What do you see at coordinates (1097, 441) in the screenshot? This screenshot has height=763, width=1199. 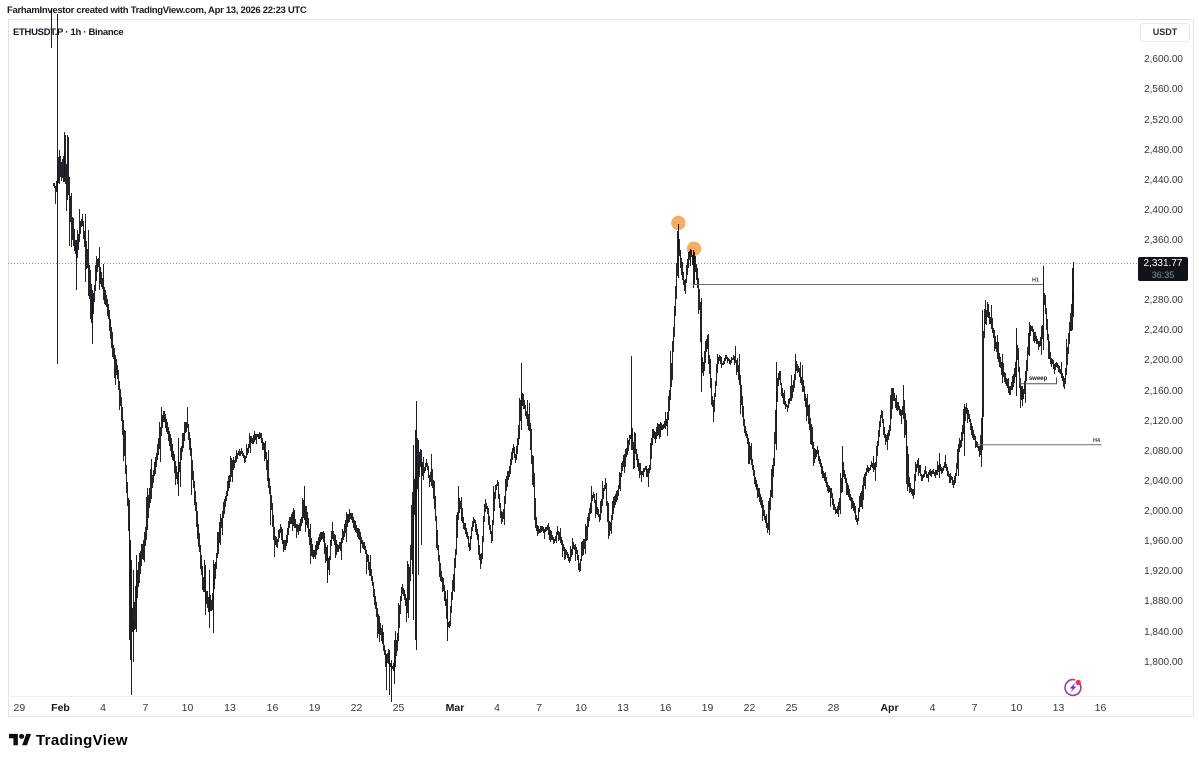 I see `svg-text: H4` at bounding box center [1097, 441].